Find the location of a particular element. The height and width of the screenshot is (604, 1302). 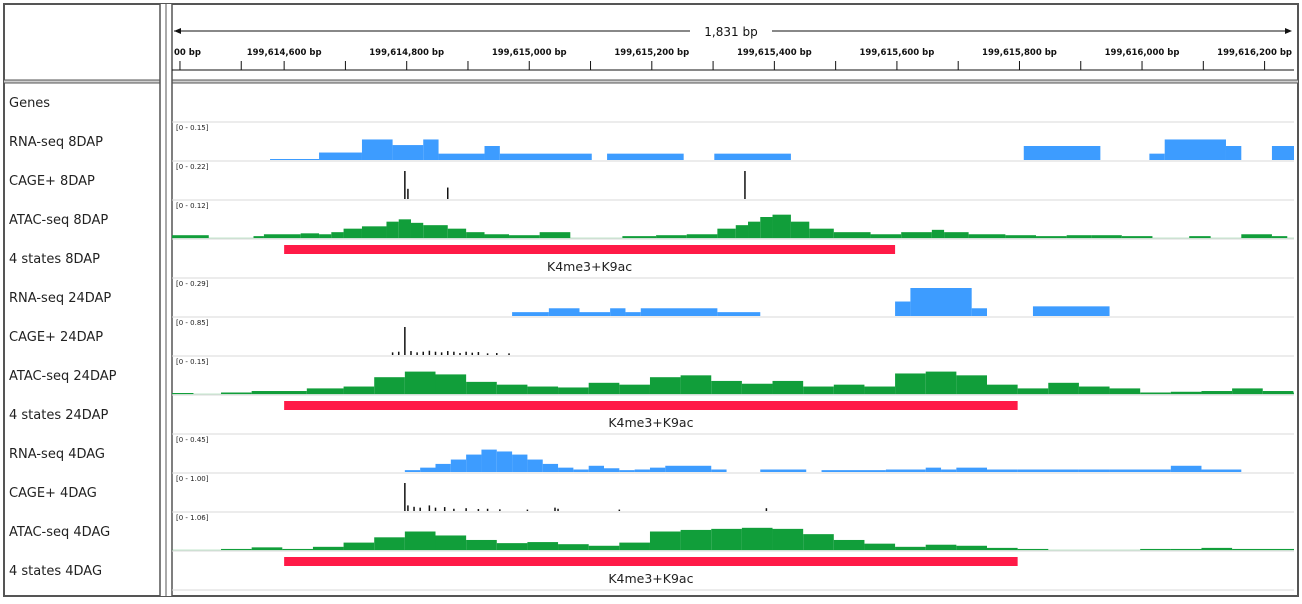

track-states-4dag: K4me3+K9ac is located at coordinates (733, 574).